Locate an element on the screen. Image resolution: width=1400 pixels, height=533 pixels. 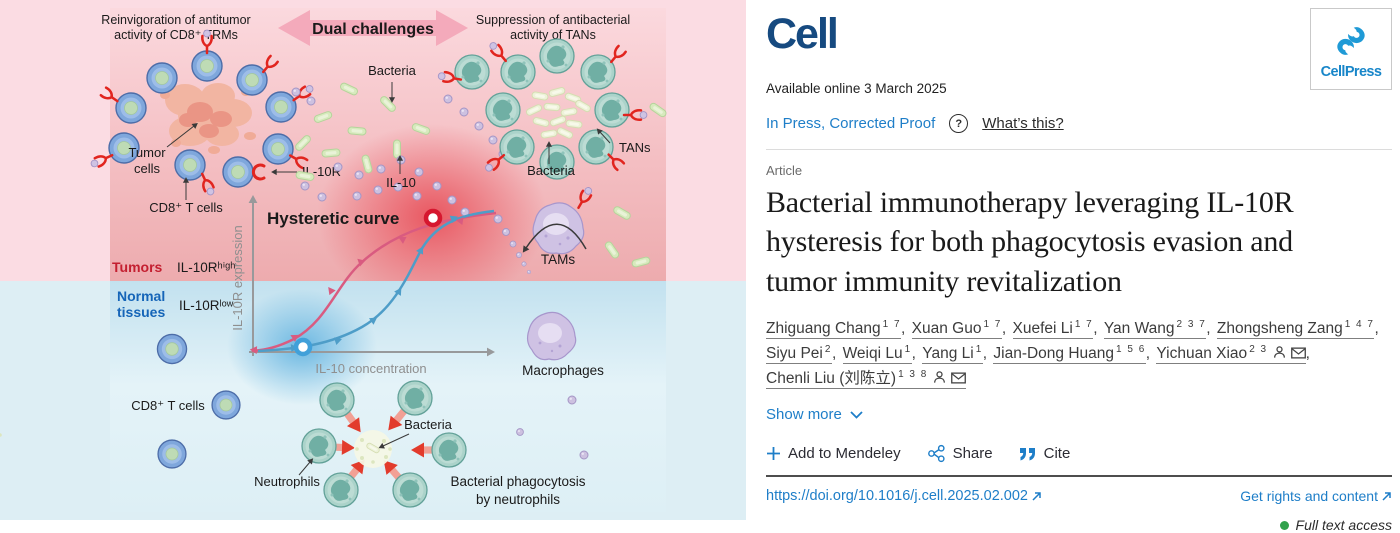
share-button: Share is located at coordinates (960, 453).